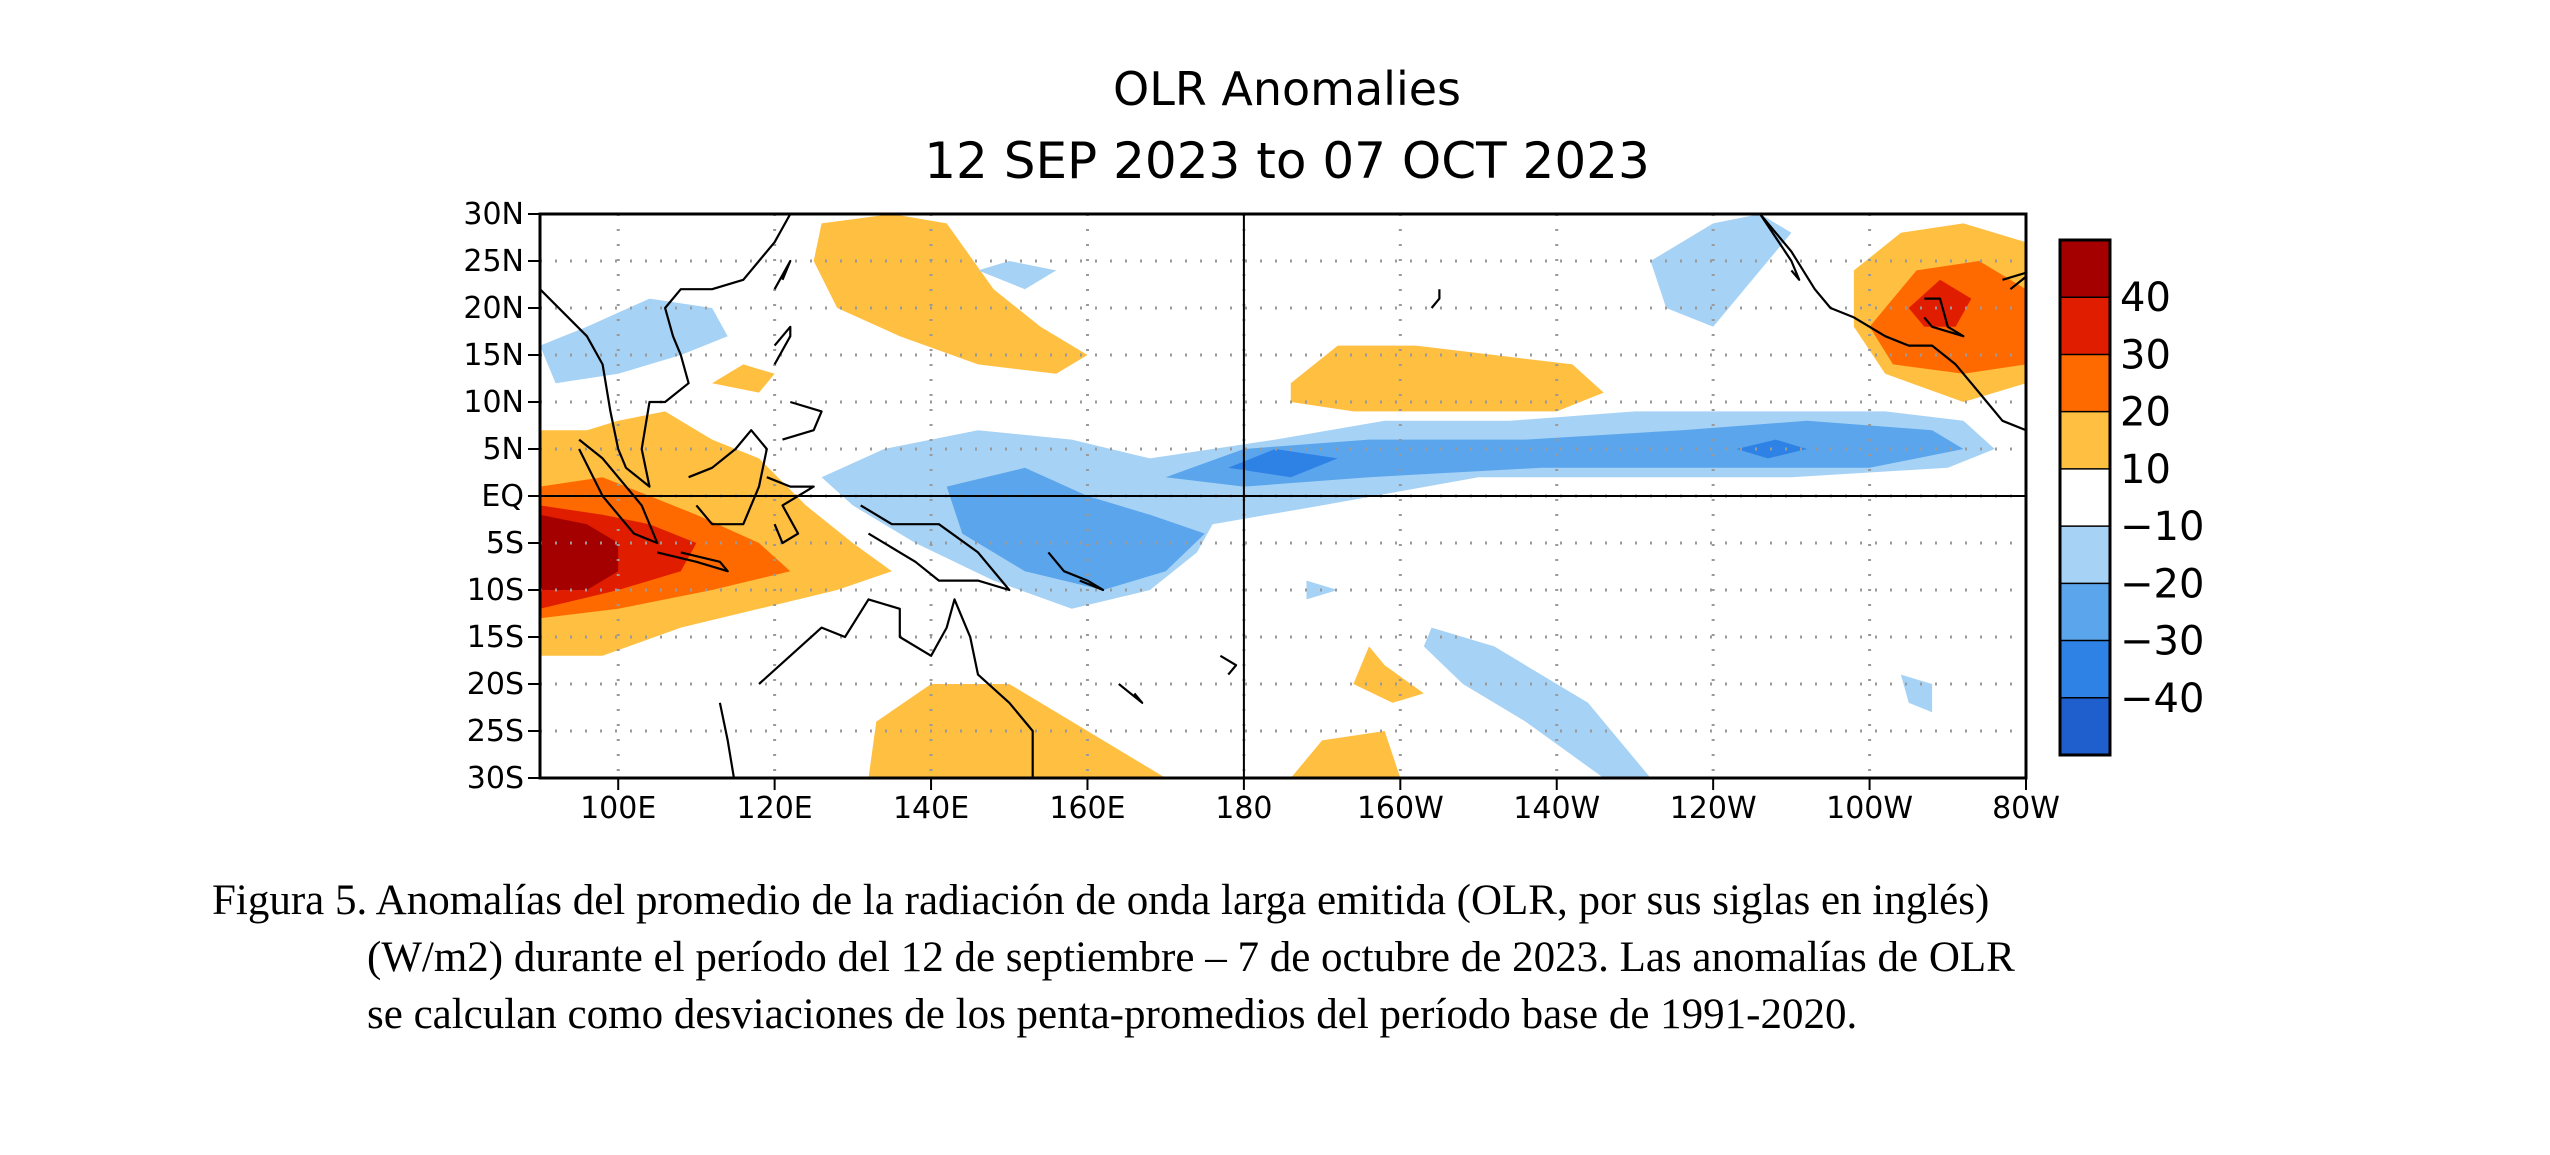 The height and width of the screenshot is (1155, 2550). What do you see at coordinates (1287, 161) in the screenshot?
I see `figure-title-line2: 12 SEP 2023 to 07 OCT 2023` at bounding box center [1287, 161].